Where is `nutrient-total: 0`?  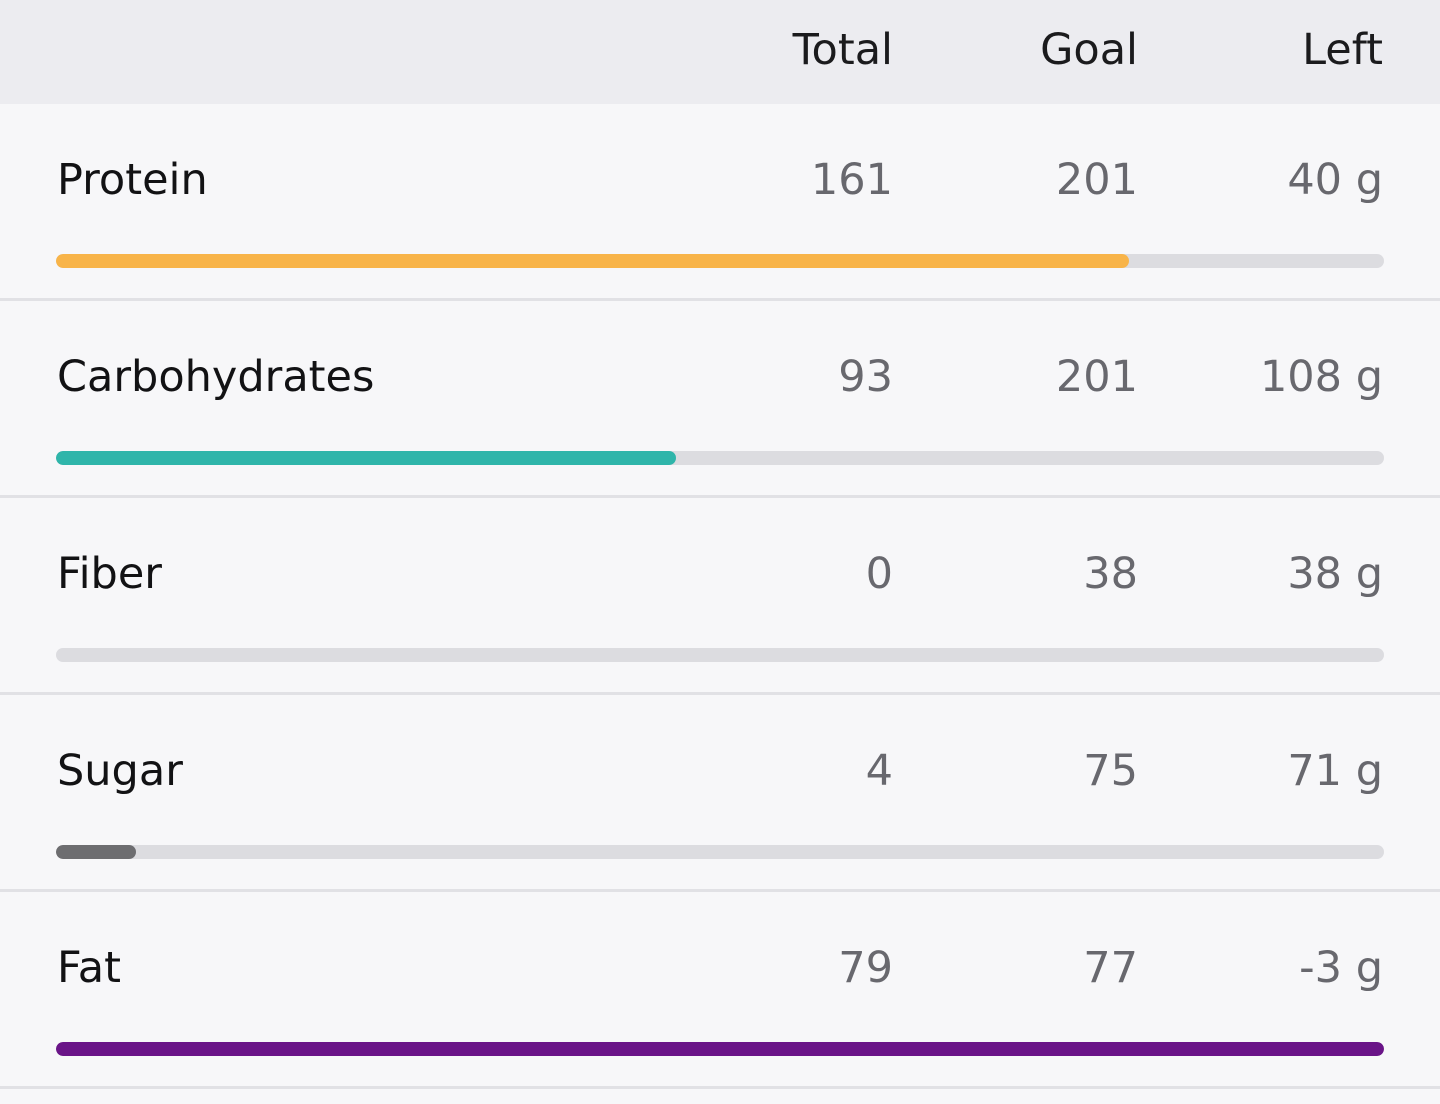
nutrient-total: 0 is located at coordinates (879, 574).